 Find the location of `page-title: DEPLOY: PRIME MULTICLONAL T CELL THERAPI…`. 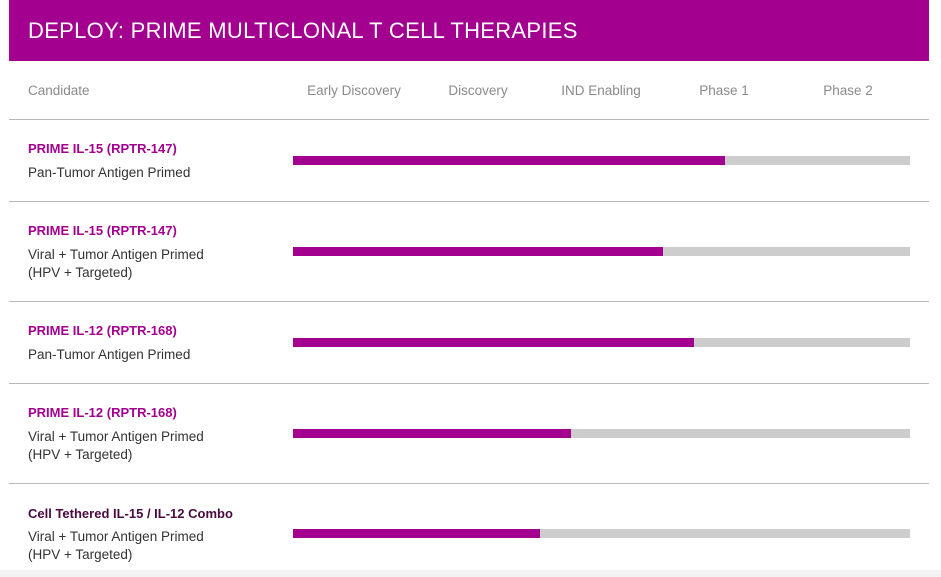

page-title: DEPLOY: PRIME MULTICLONAL T CELL THERAPI… is located at coordinates (469, 30).